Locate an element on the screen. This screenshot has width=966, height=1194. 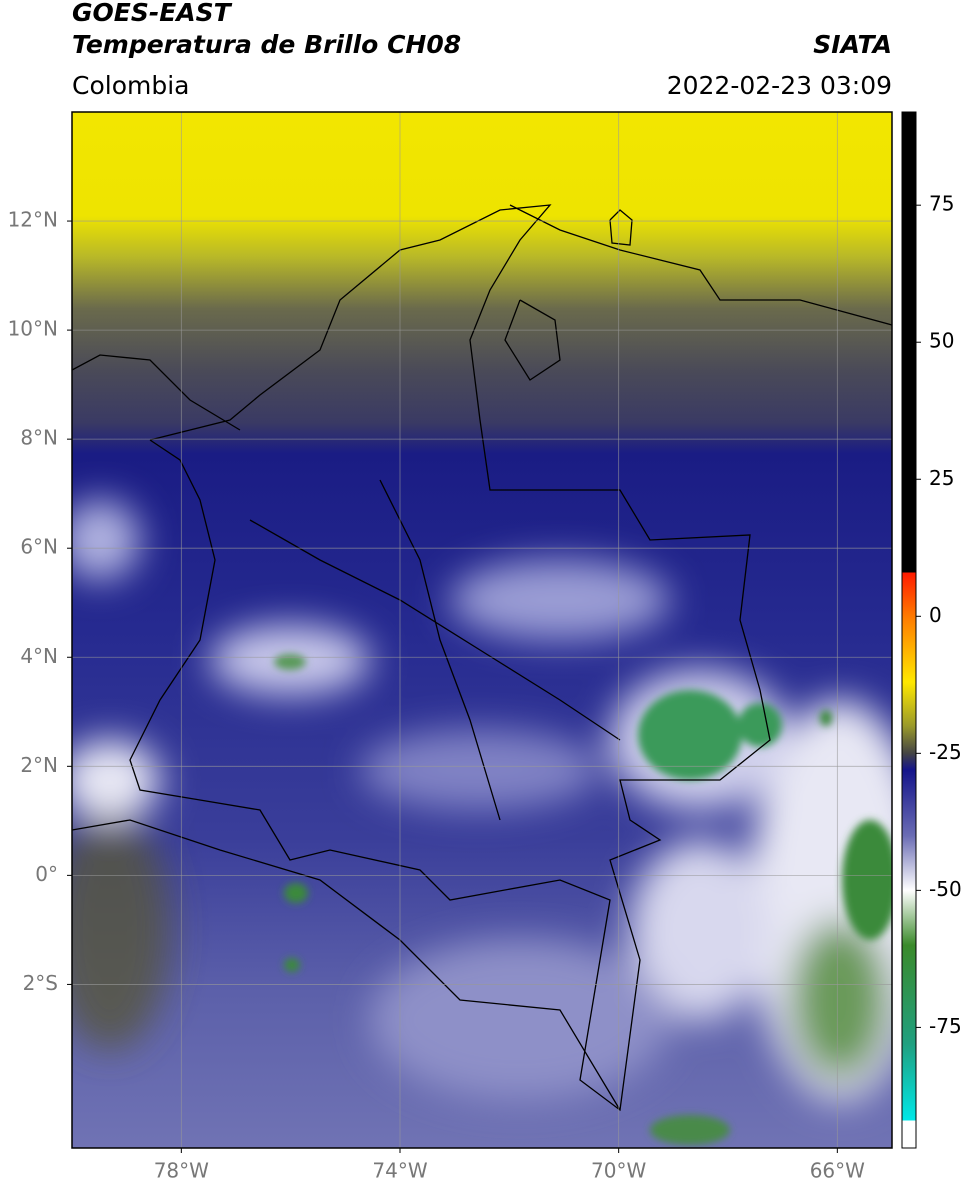
colorbar is located at coordinates (909, 630).